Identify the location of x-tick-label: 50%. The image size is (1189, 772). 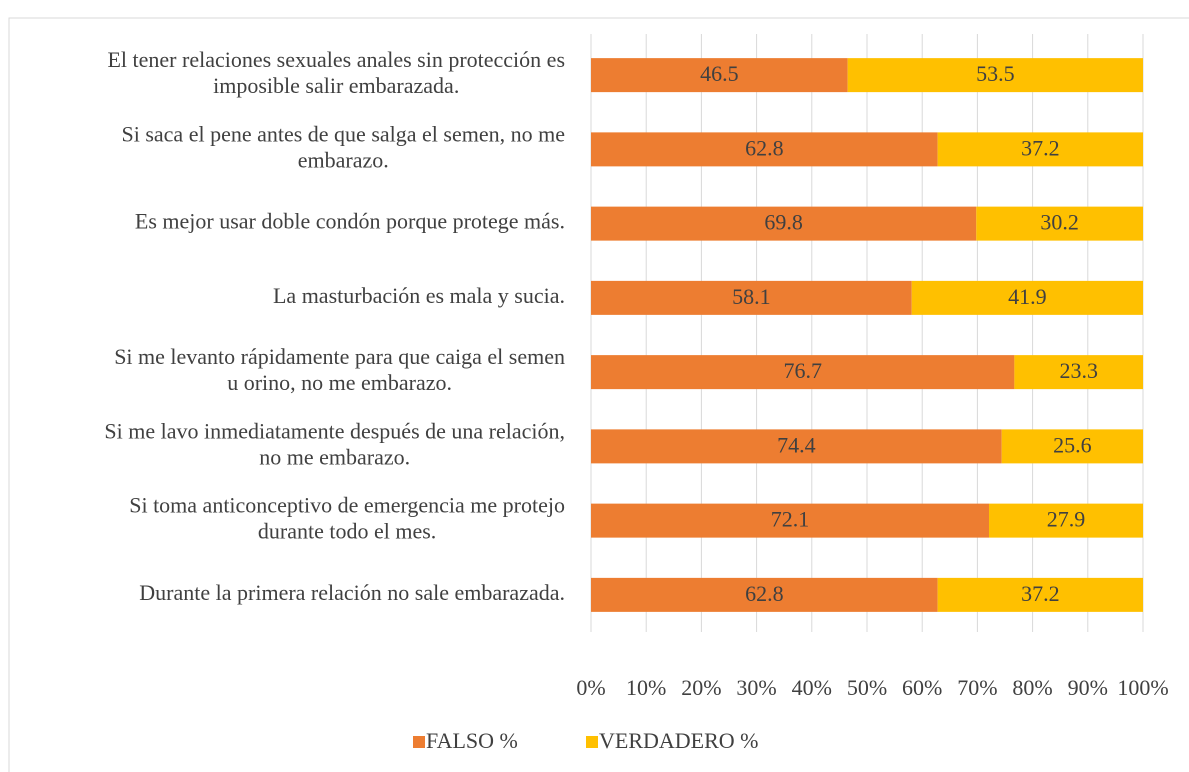
(867, 687).